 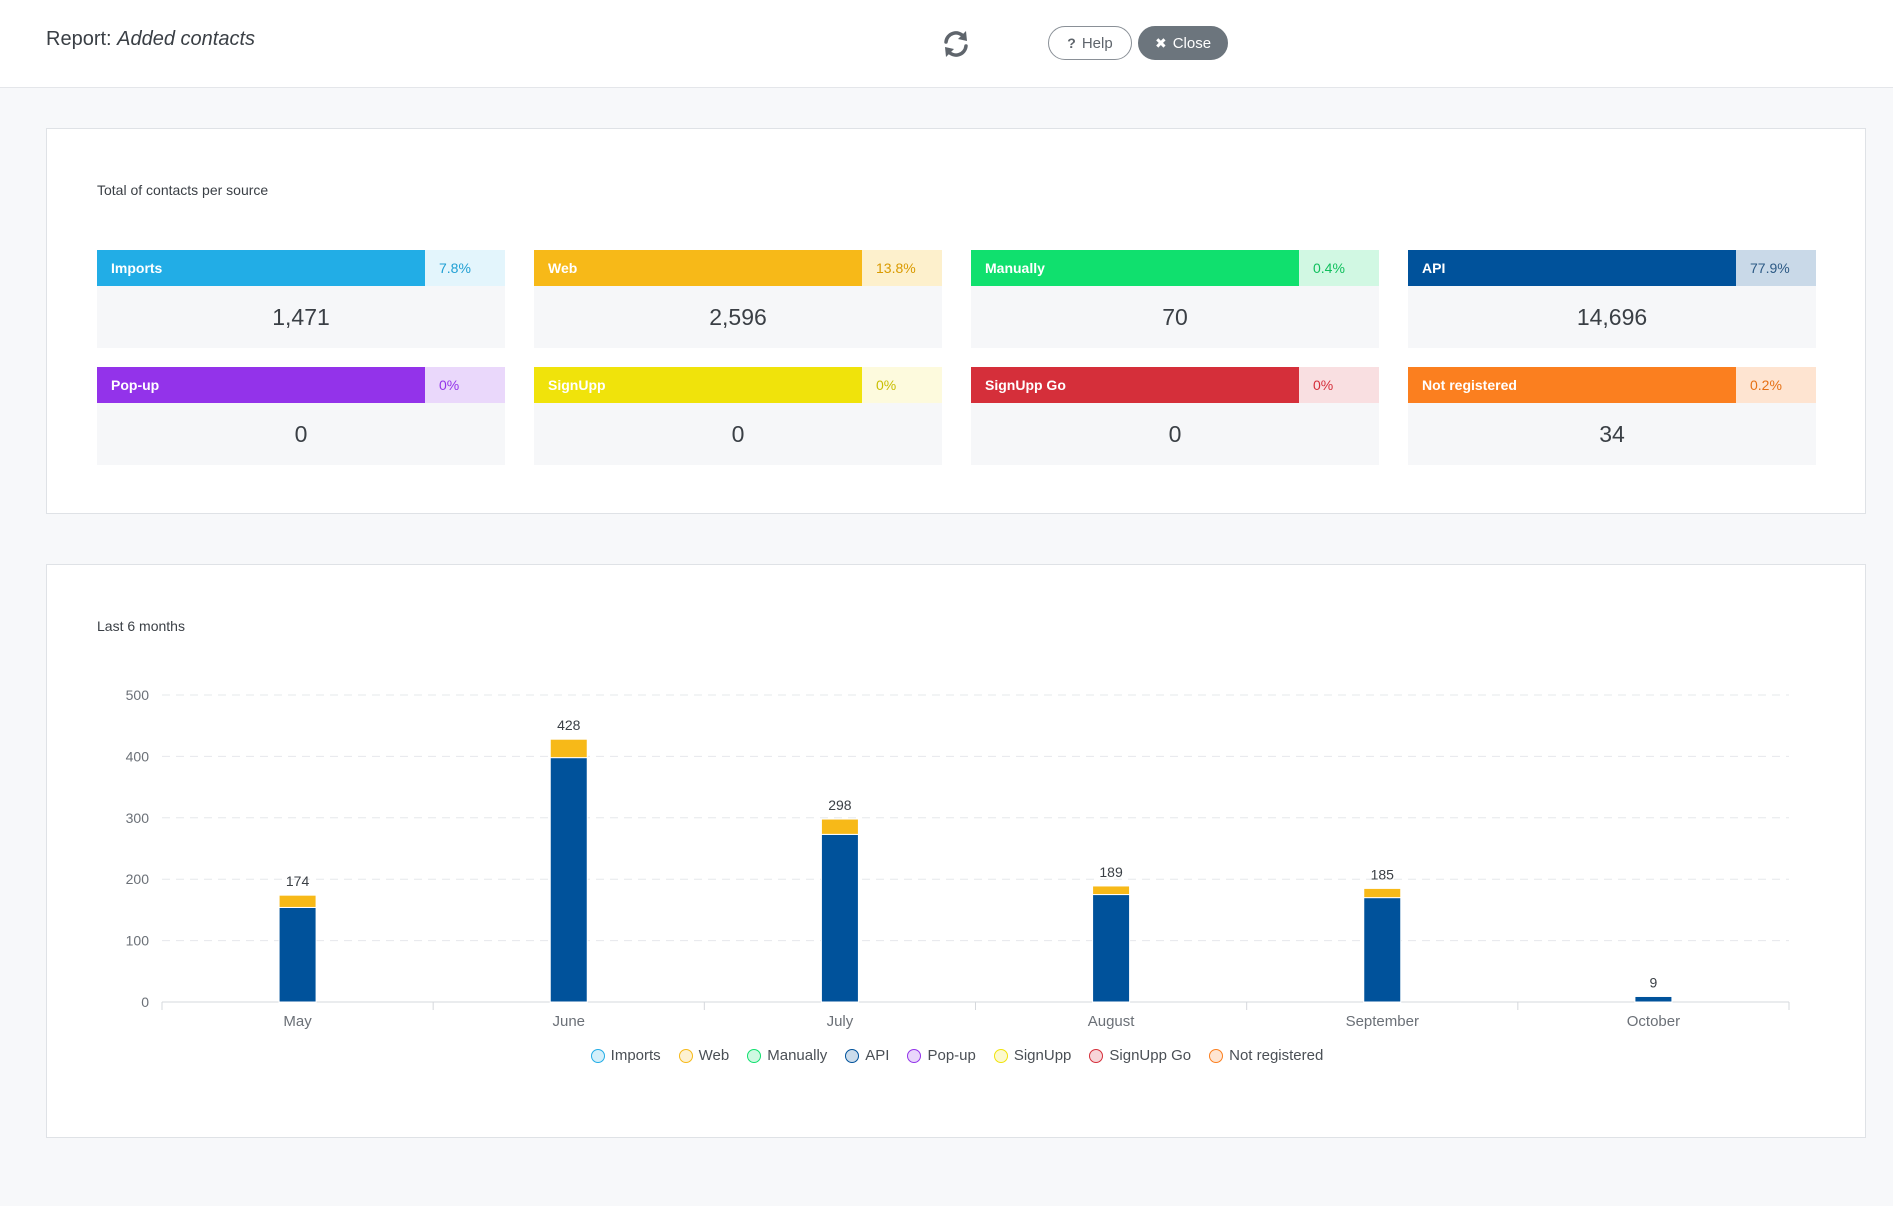 I want to click on source-name: Not registered, so click(x=1572, y=385).